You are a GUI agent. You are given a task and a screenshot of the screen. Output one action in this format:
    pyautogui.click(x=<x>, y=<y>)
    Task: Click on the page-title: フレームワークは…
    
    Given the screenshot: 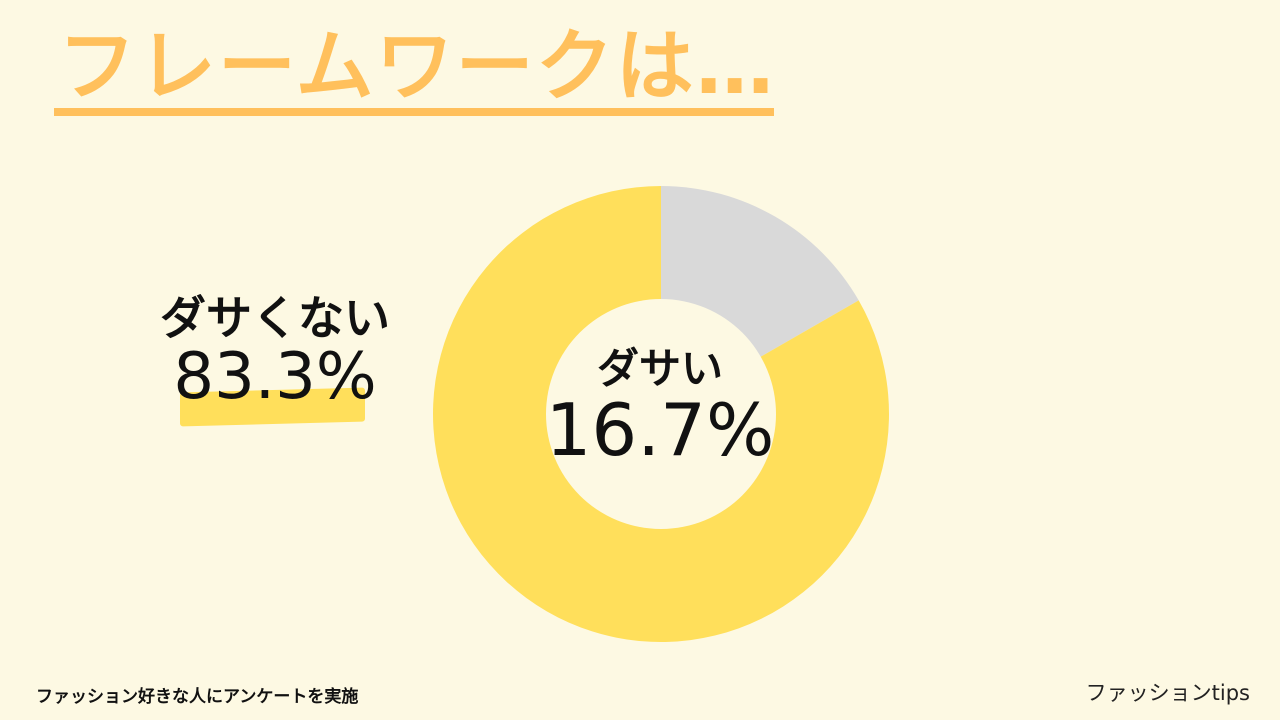 What is the action you would take?
    pyautogui.click(x=417, y=67)
    